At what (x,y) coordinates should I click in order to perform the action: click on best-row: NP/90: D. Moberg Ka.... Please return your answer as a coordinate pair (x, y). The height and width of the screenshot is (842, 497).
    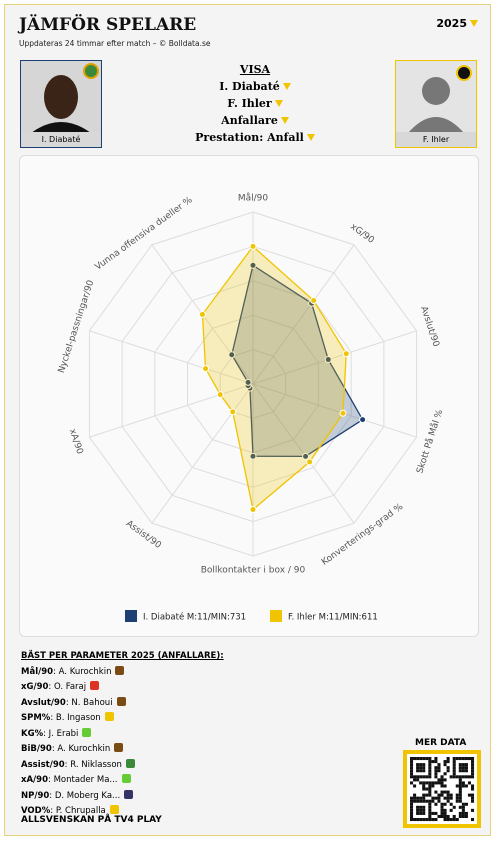
    Looking at the image, I should click on (122, 797).